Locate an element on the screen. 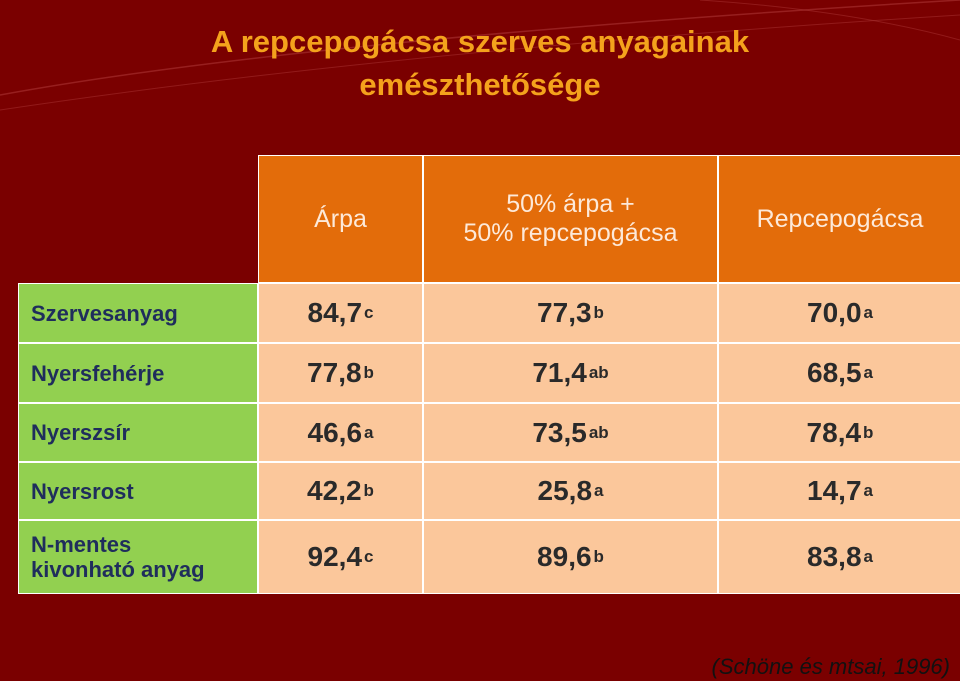  data-cell: 92,4 c is located at coordinates (340, 557).